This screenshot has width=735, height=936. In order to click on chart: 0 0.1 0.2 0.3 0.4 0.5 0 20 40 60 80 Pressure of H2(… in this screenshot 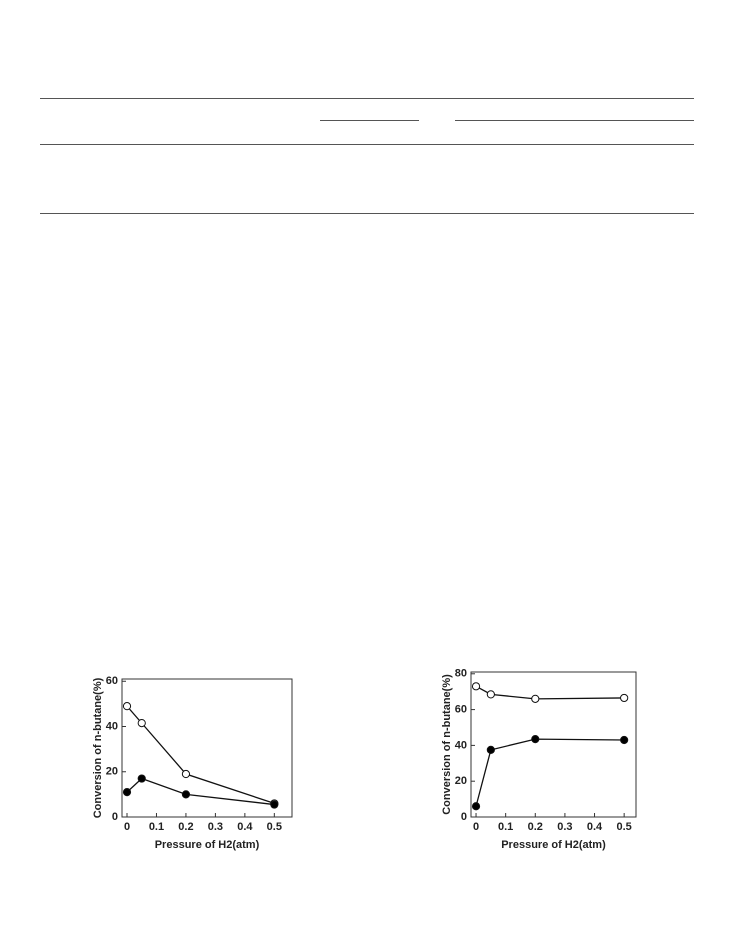, I will do `click(539, 759)`.